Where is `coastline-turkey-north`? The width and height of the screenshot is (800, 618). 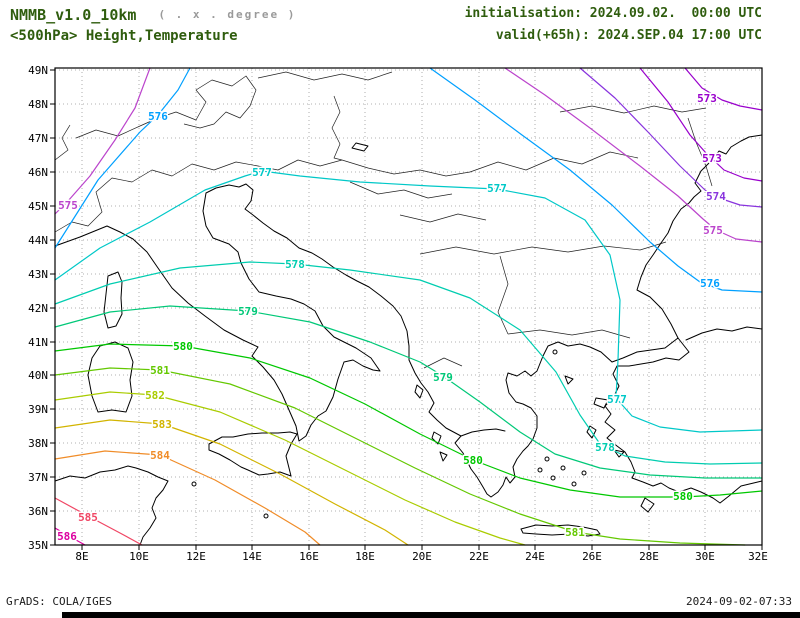
coastline-turkey-north is located at coordinates (724, 333).